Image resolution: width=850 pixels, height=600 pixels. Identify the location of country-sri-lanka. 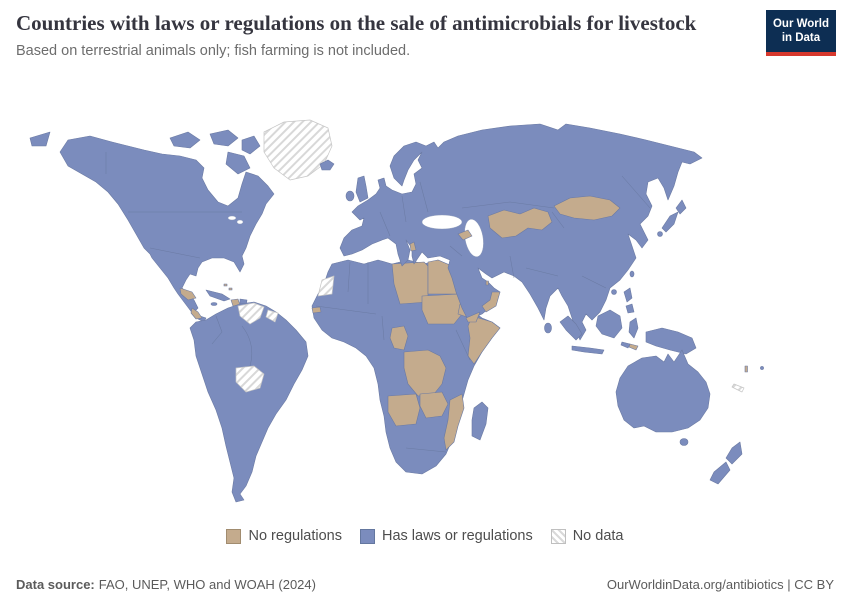
(548, 328).